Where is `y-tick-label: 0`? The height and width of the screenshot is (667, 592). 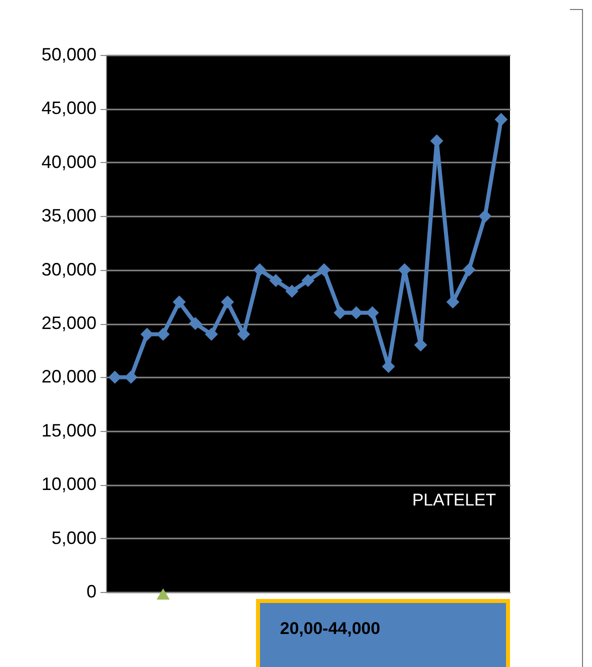 y-tick-label: 0 is located at coordinates (91, 592).